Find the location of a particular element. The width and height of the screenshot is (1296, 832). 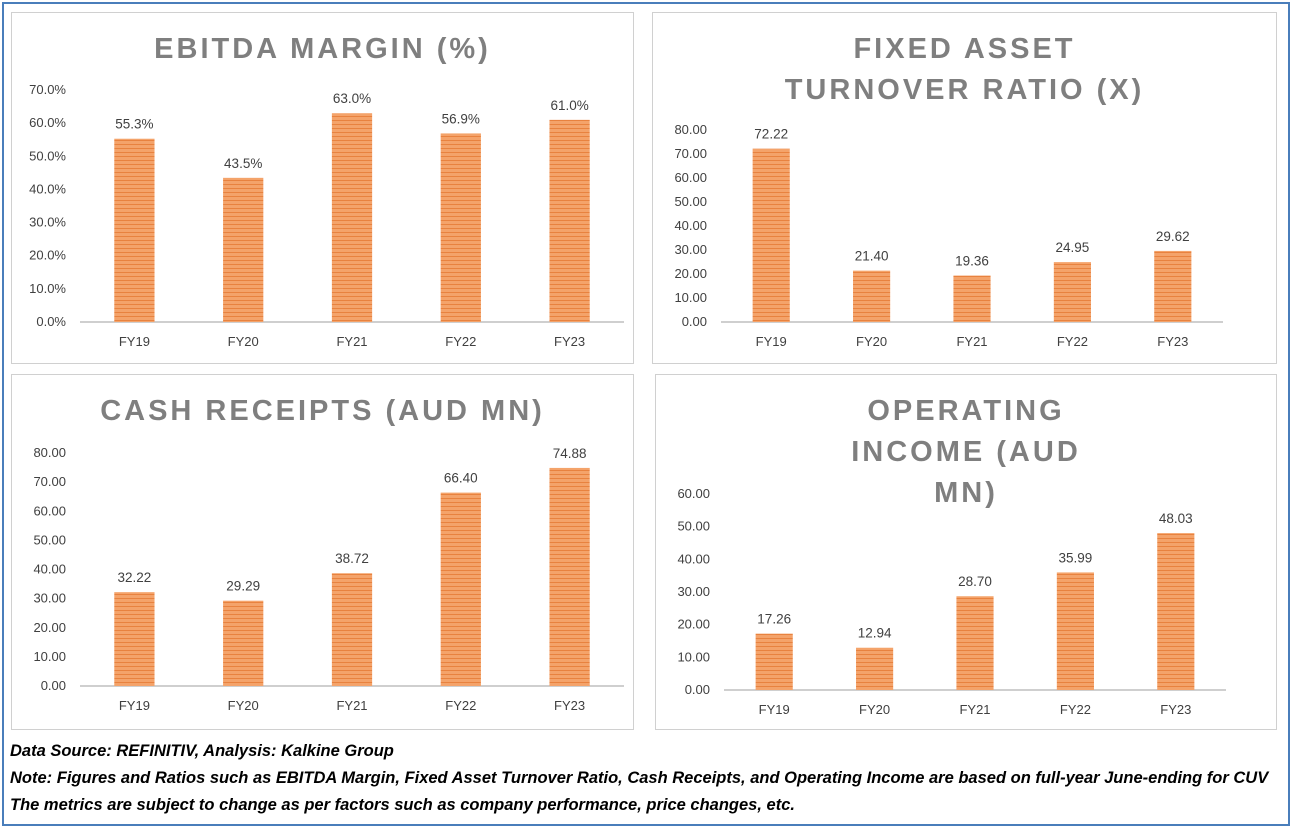

data-label: 43.5% is located at coordinates (243, 163).